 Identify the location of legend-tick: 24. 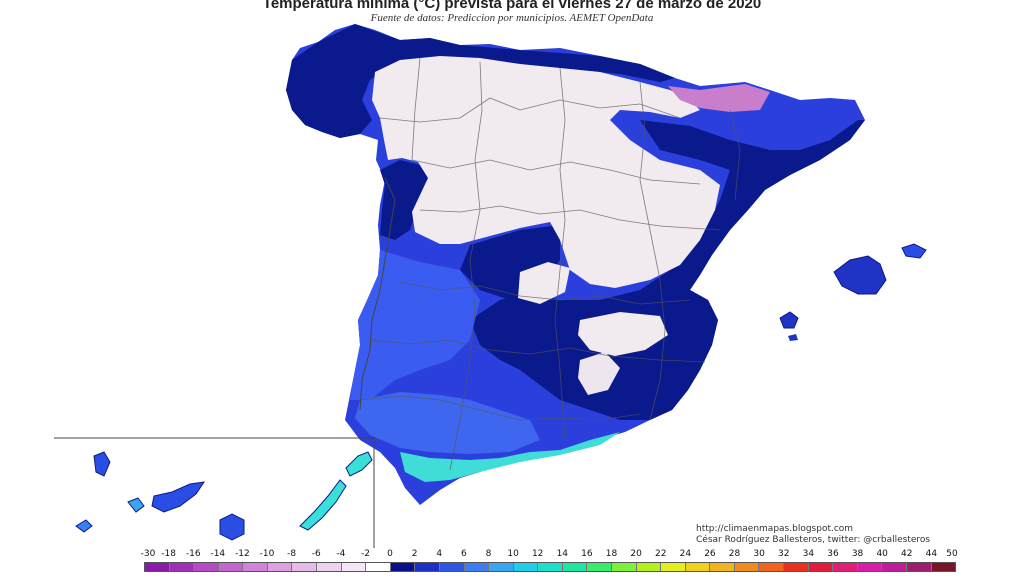
(685, 554).